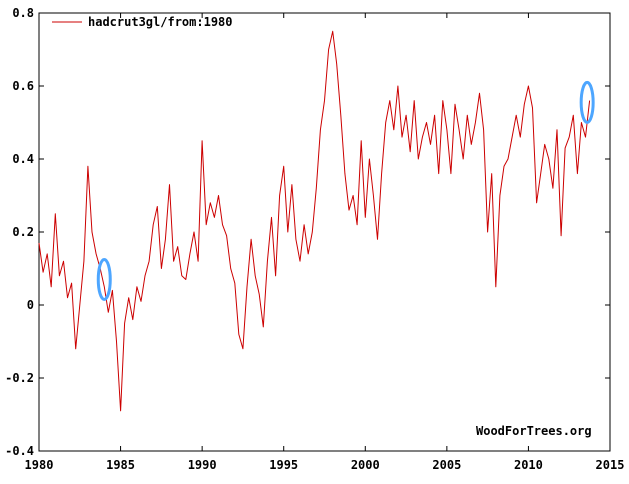 The width and height of the screenshot is (629, 484). What do you see at coordinates (30, 305) in the screenshot?
I see `y-tick-label: 0` at bounding box center [30, 305].